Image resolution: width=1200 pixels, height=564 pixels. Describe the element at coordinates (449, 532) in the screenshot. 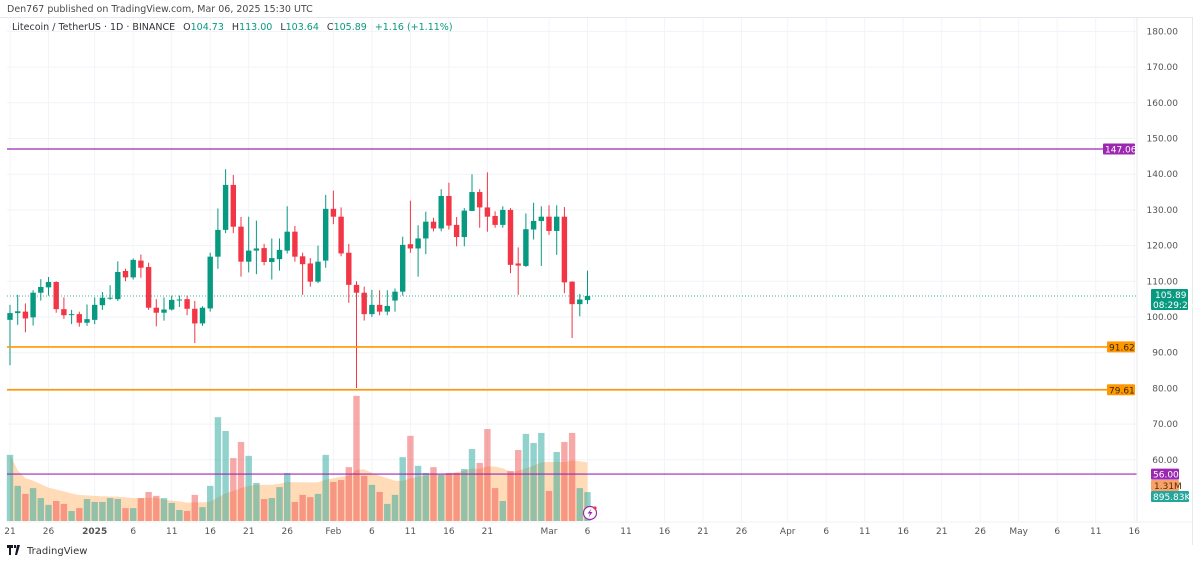

I see `time-tick-label: 16` at that location.